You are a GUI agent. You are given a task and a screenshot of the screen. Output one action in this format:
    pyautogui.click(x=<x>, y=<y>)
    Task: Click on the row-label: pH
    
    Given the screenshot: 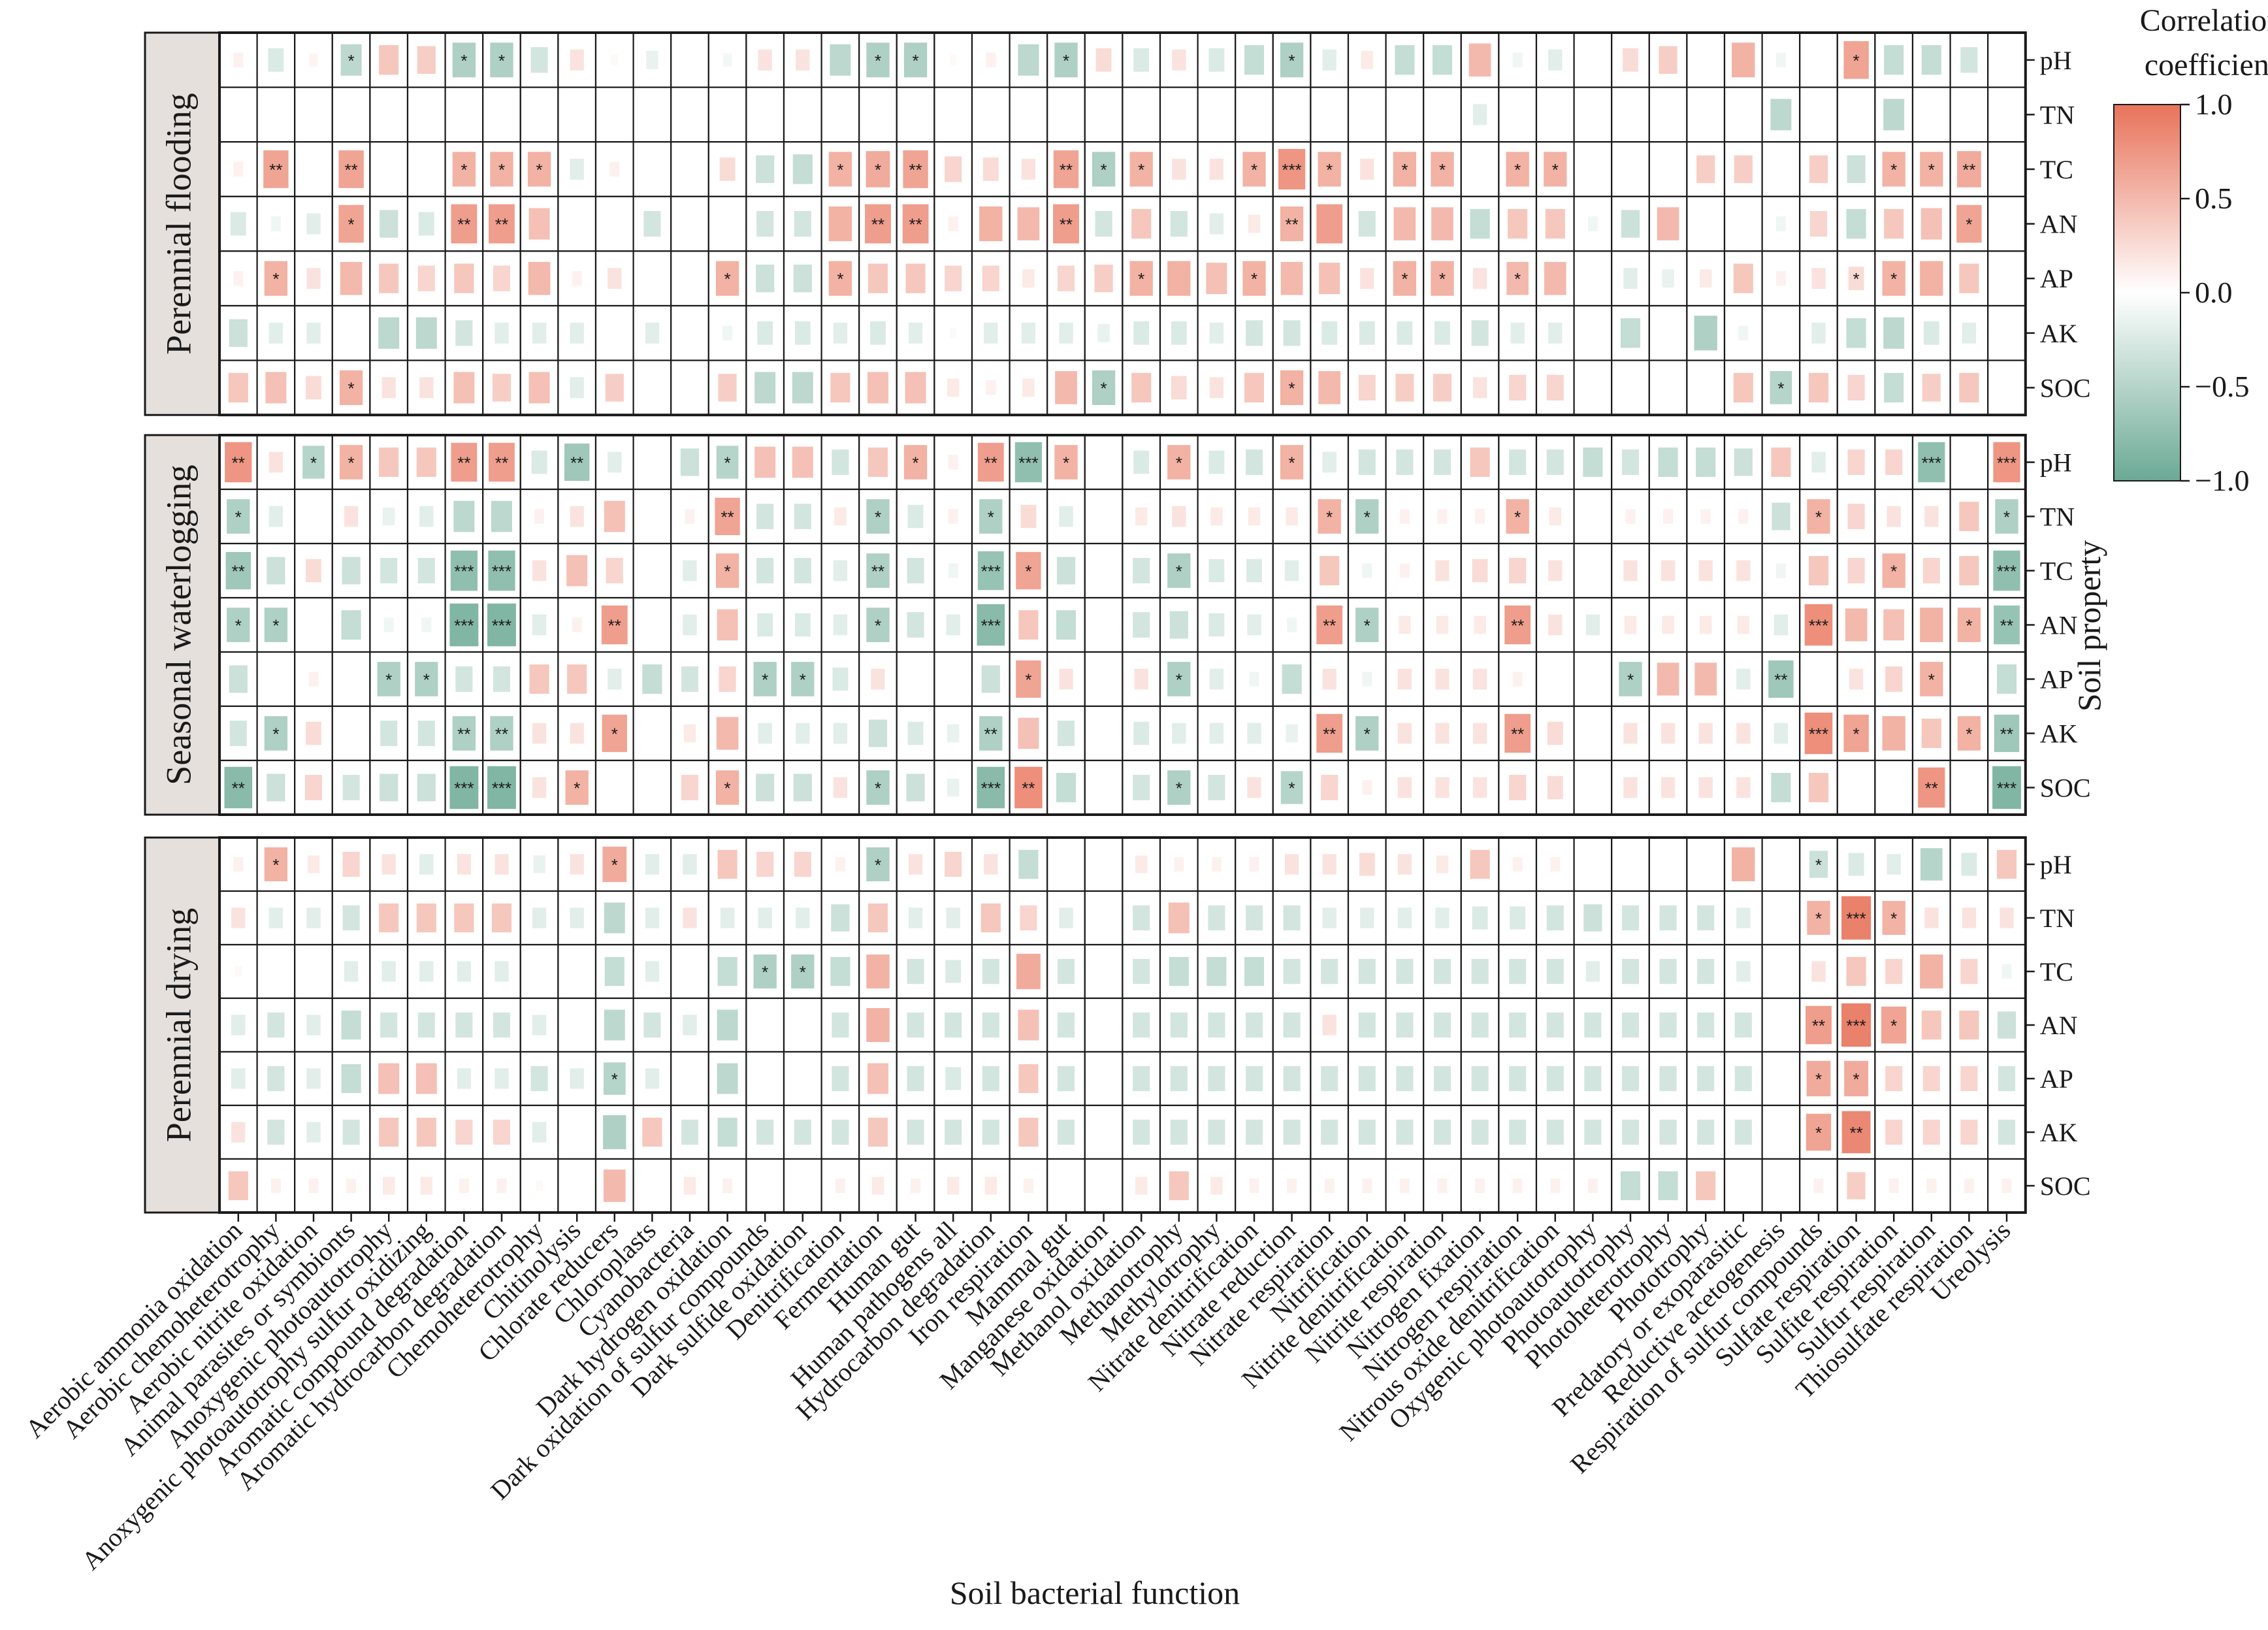 What is the action you would take?
    pyautogui.click(x=2056, y=463)
    